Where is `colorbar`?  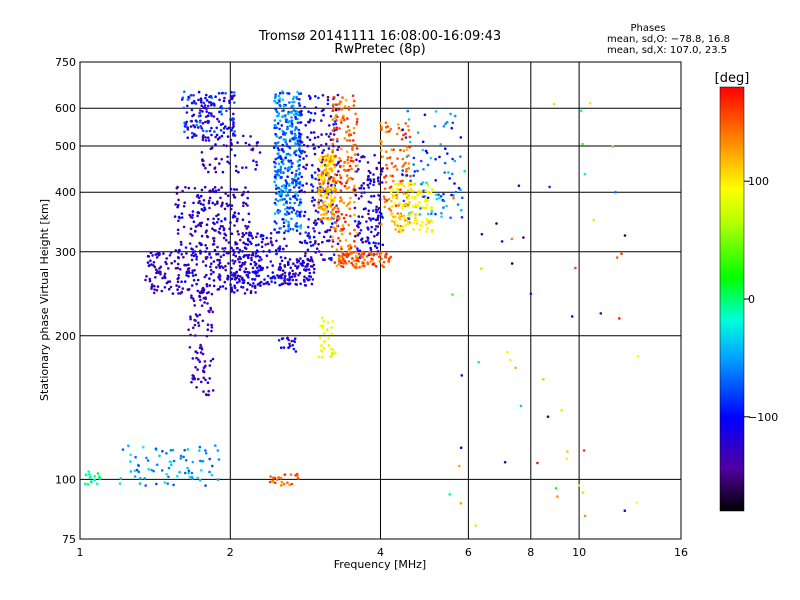 colorbar is located at coordinates (732, 299).